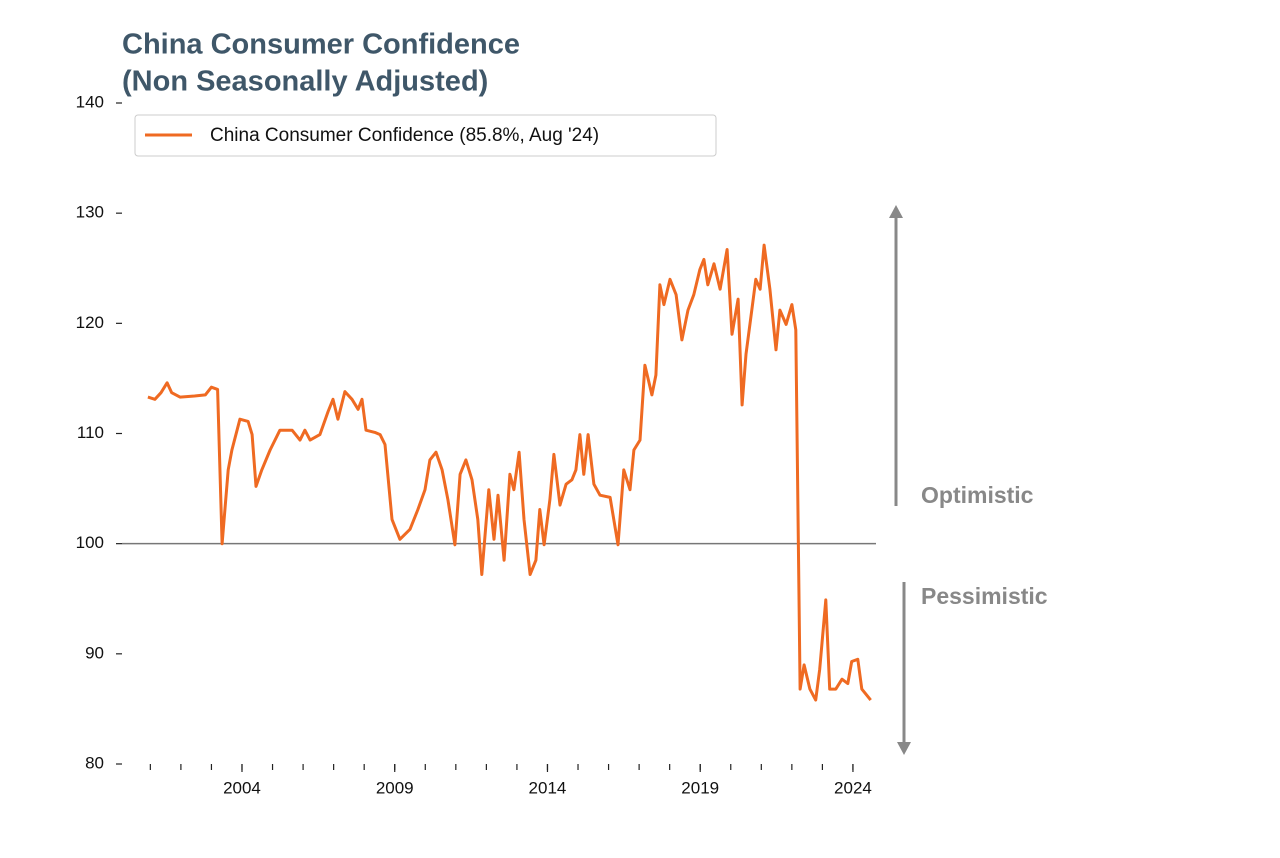  What do you see at coordinates (700, 787) in the screenshot?
I see `x-tick-label: 2019` at bounding box center [700, 787].